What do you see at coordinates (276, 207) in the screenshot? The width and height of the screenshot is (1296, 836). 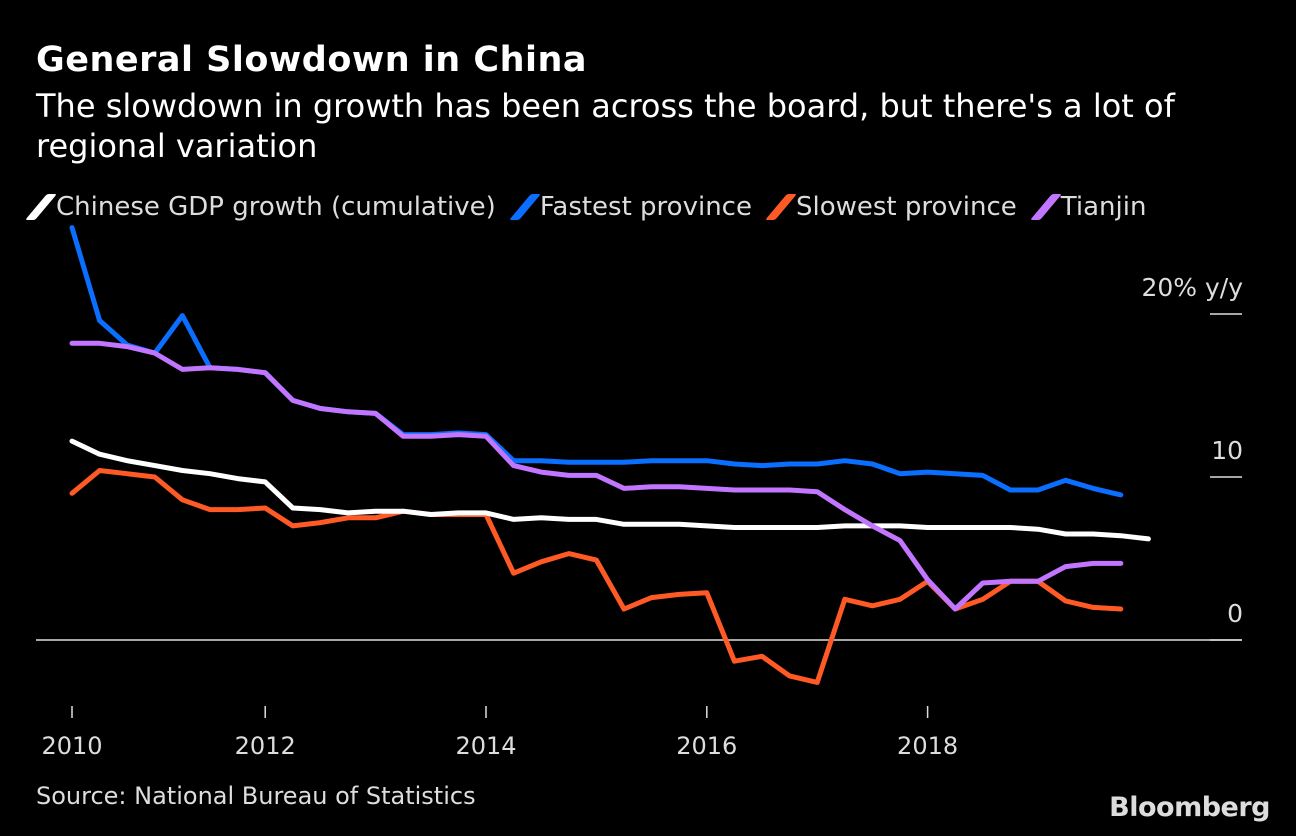 I see `legend-label: Chinese GDP growth (cumulative)` at bounding box center [276, 207].